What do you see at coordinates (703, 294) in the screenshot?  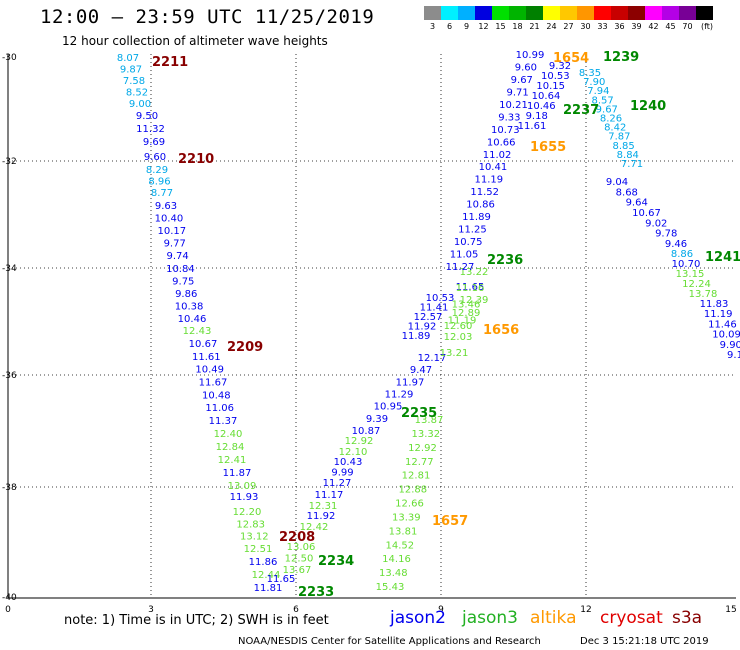 I see `wave-height-value: 13.78` at bounding box center [703, 294].